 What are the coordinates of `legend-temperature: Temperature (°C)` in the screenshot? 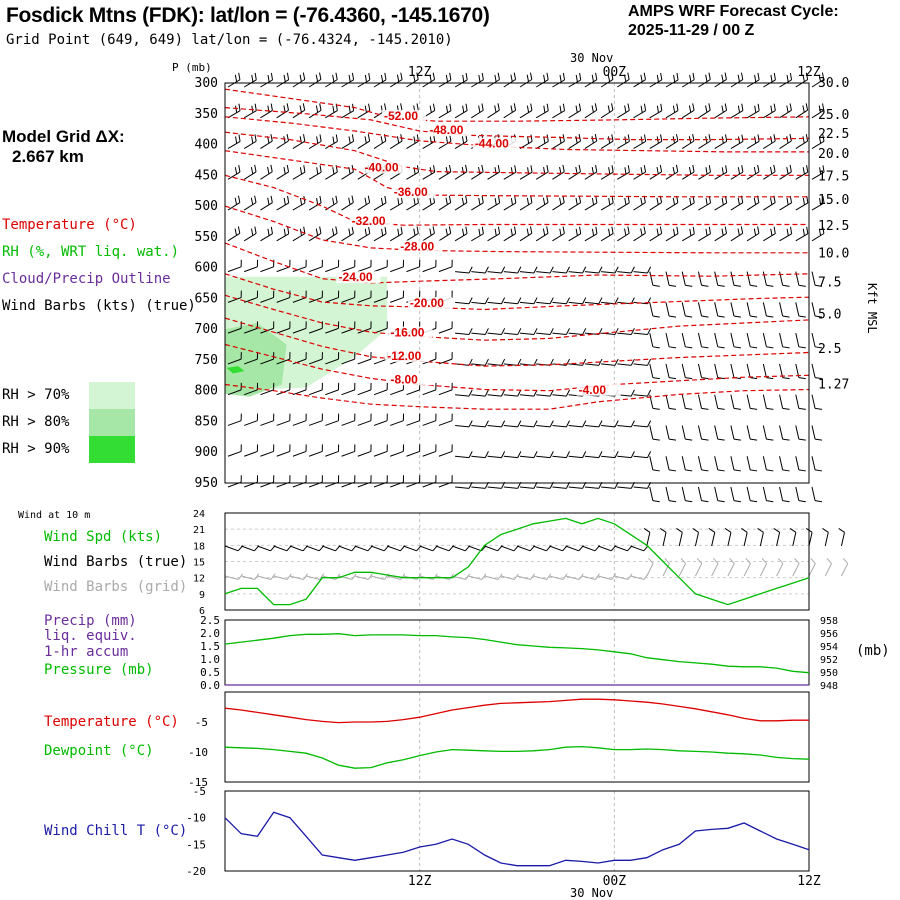 It's located at (69, 225).